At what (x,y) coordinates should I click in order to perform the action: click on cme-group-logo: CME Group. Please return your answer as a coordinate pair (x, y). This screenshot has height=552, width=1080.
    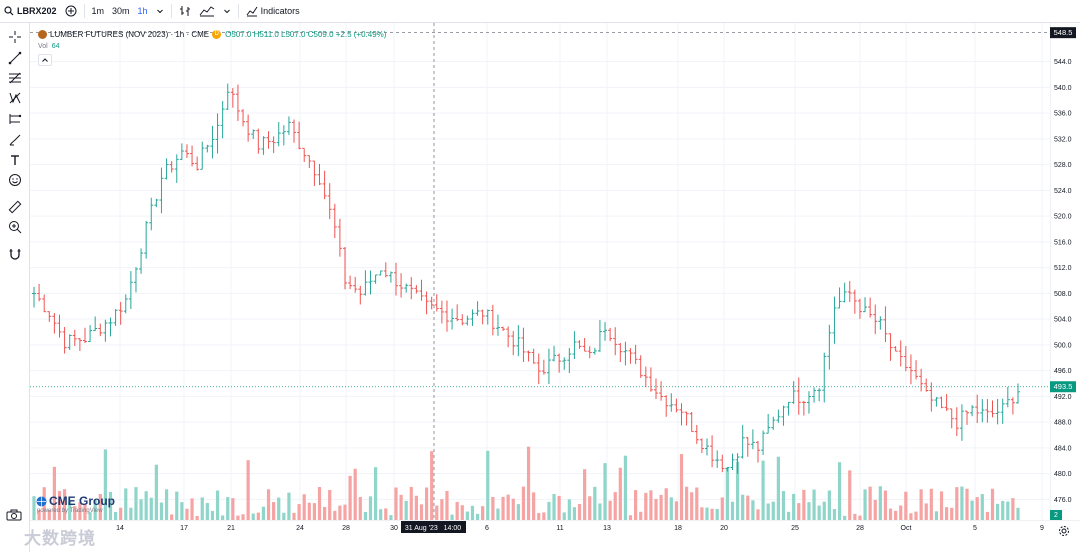
    Looking at the image, I should click on (75, 501).